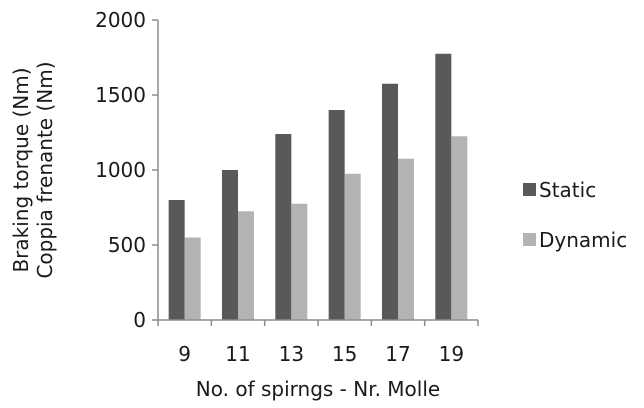  What do you see at coordinates (184, 354) in the screenshot?
I see `x-tick-label-9: 9` at bounding box center [184, 354].